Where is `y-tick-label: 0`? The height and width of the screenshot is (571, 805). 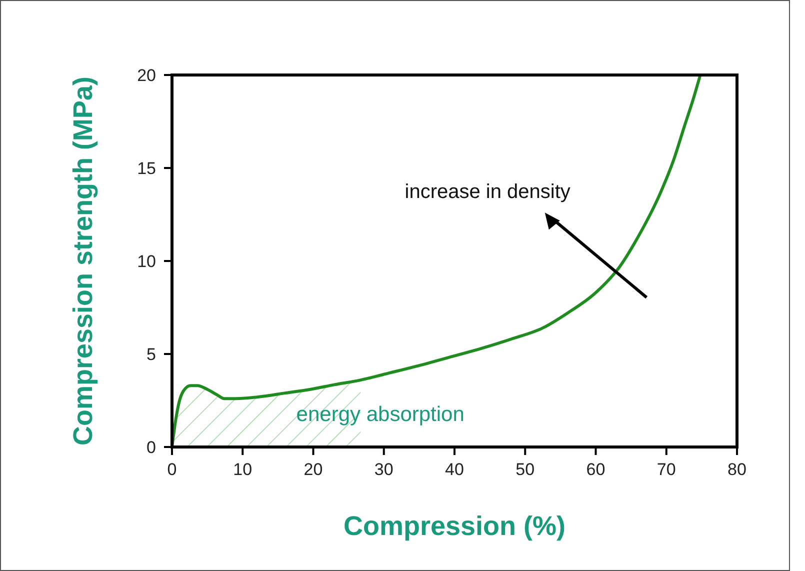 y-tick-label: 0 is located at coordinates (151, 447).